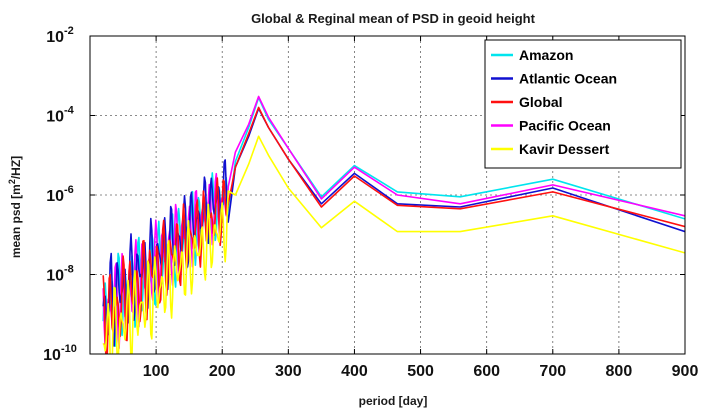 The image size is (705, 412). I want to click on y-axis-label: mean psd [m2/HZ], so click(15, 207).